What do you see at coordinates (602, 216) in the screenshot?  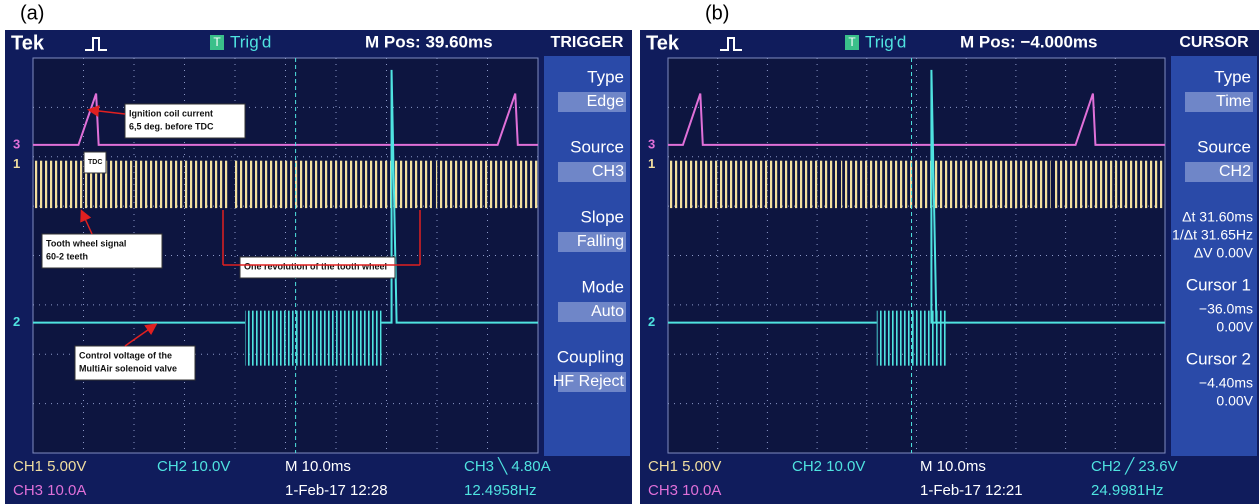 I see `menu-label: Slope` at bounding box center [602, 216].